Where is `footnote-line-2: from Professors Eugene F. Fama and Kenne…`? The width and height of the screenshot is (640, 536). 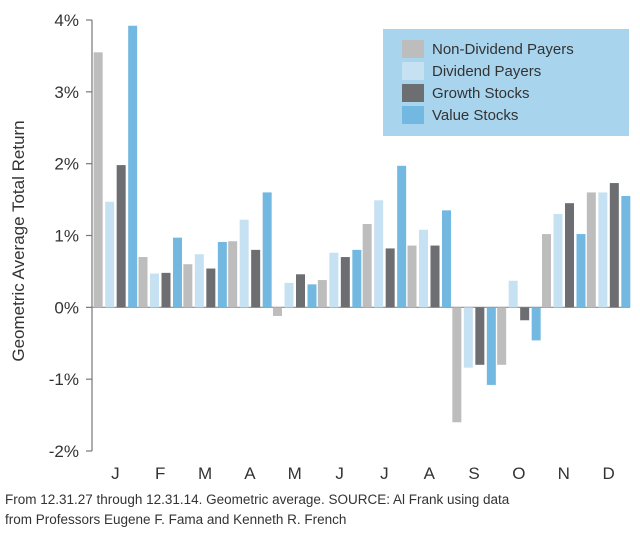
footnote-line-2: from Professors Eugene F. Fama and Kenne… is located at coordinates (176, 519).